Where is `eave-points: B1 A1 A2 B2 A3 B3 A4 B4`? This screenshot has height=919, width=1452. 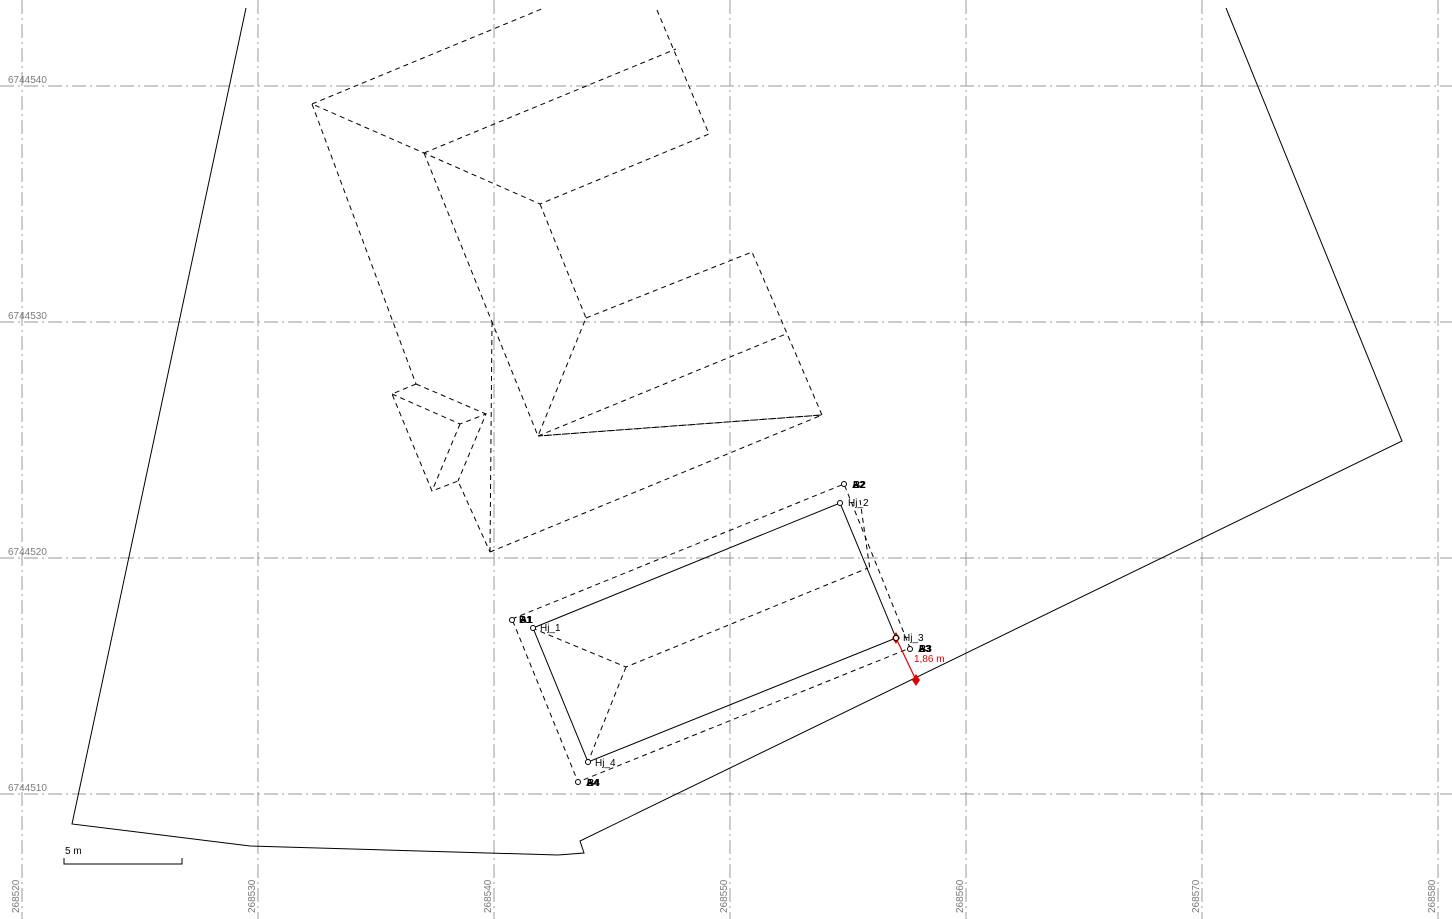
eave-points: B1 A1 A2 B2 A3 B3 A4 B4 is located at coordinates (721, 634).